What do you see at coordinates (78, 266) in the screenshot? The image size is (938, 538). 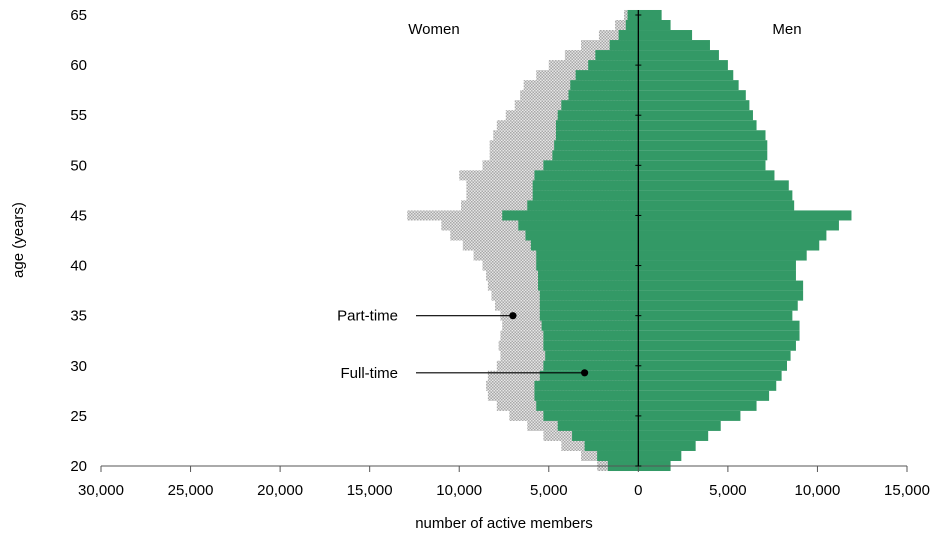 I see `y-tick-label: 40` at bounding box center [78, 266].